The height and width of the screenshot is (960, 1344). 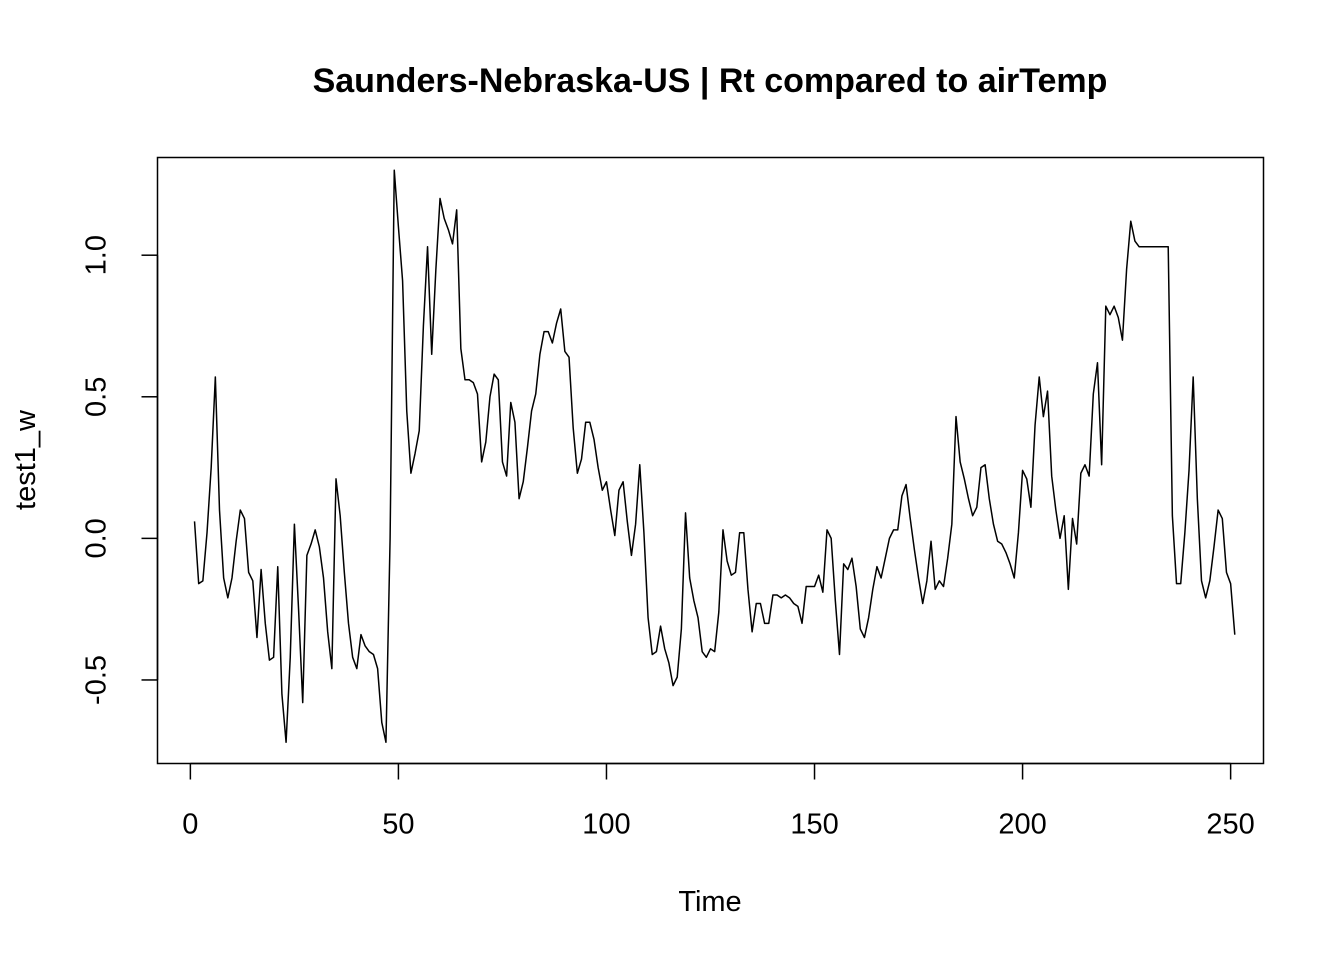 What do you see at coordinates (97, 538) in the screenshot?
I see `y-tick-label: 0.0` at bounding box center [97, 538].